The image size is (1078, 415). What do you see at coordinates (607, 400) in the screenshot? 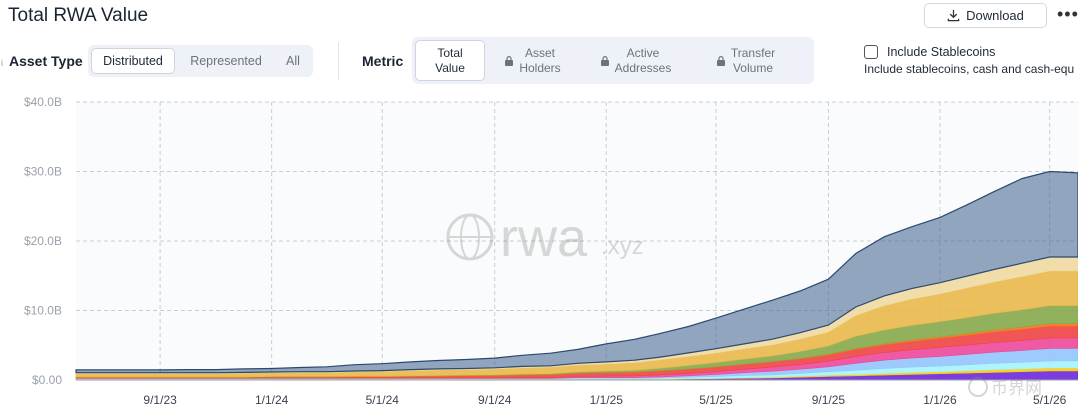
I see `x-tick-label: 1/1/25` at bounding box center [607, 400].